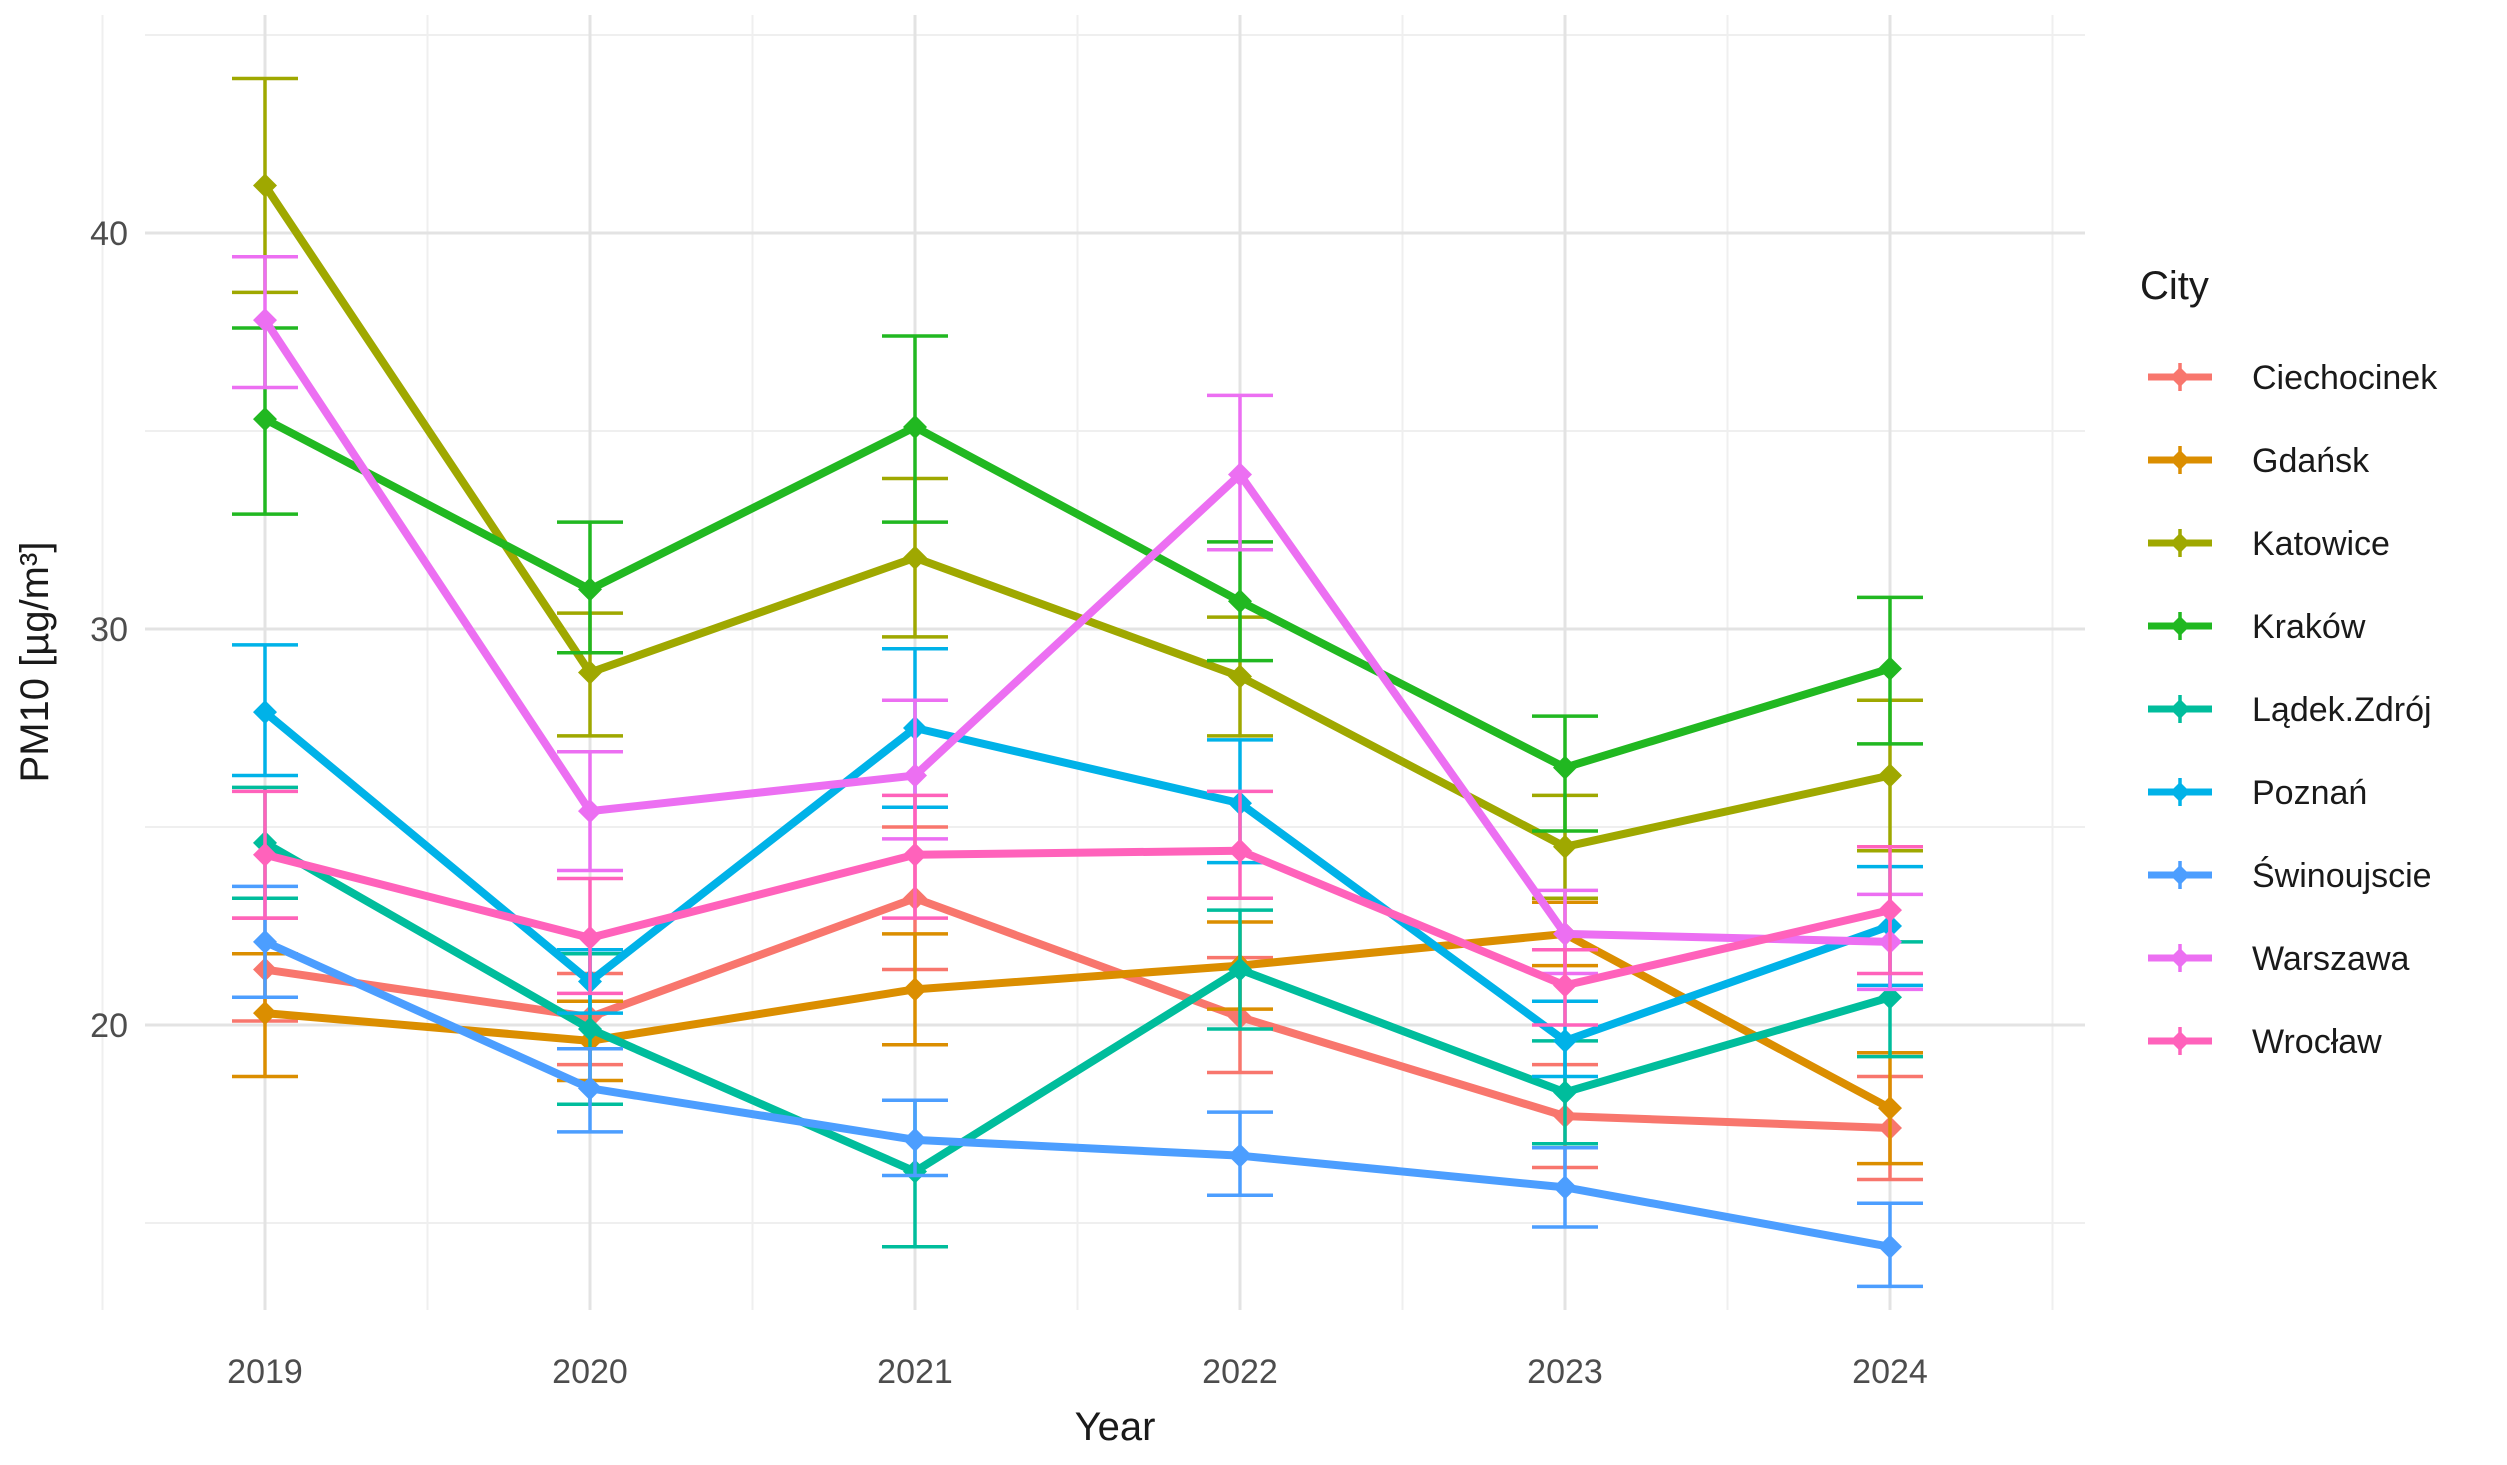 The height and width of the screenshot is (1465, 2507). Describe the element at coordinates (1240, 1155) in the screenshot. I see `point-winoujscie-2022` at that location.